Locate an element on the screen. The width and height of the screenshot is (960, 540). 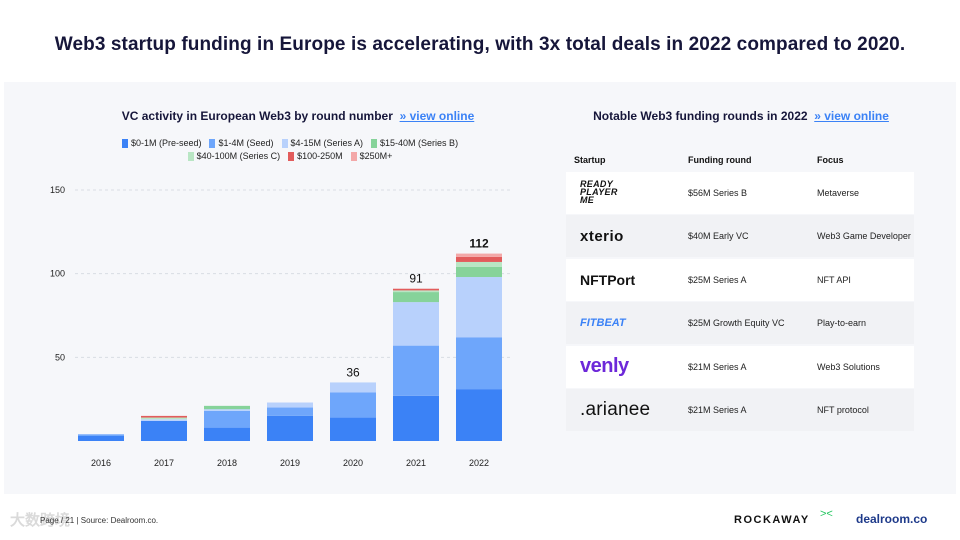
table-row: NFTPort $25M Series A NFT API is located at coordinates (740, 279).